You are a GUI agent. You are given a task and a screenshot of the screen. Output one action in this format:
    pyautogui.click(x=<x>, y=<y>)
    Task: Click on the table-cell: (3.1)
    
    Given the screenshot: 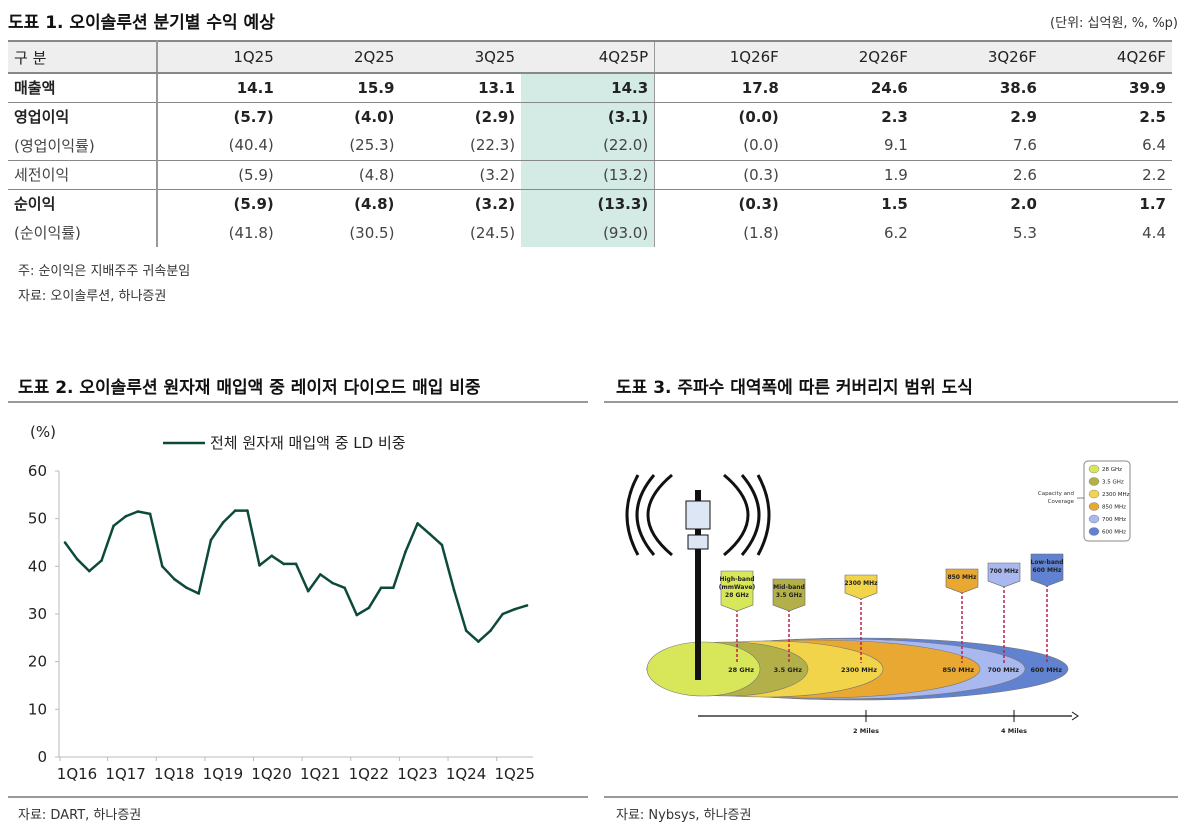 What is the action you would take?
    pyautogui.click(x=588, y=116)
    